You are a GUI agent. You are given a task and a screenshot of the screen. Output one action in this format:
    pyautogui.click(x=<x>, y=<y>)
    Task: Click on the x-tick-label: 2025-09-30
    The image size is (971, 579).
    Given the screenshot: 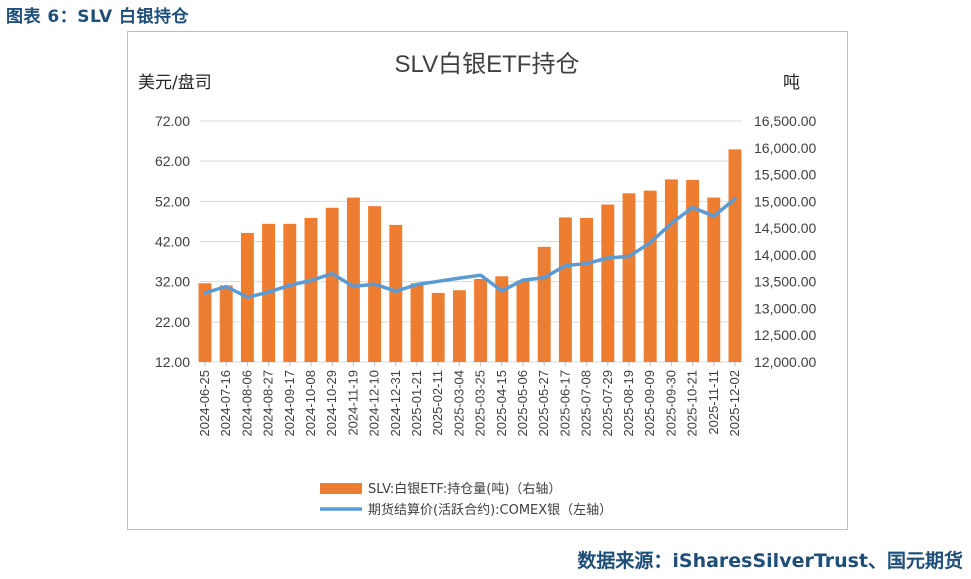 What is the action you would take?
    pyautogui.click(x=670, y=403)
    